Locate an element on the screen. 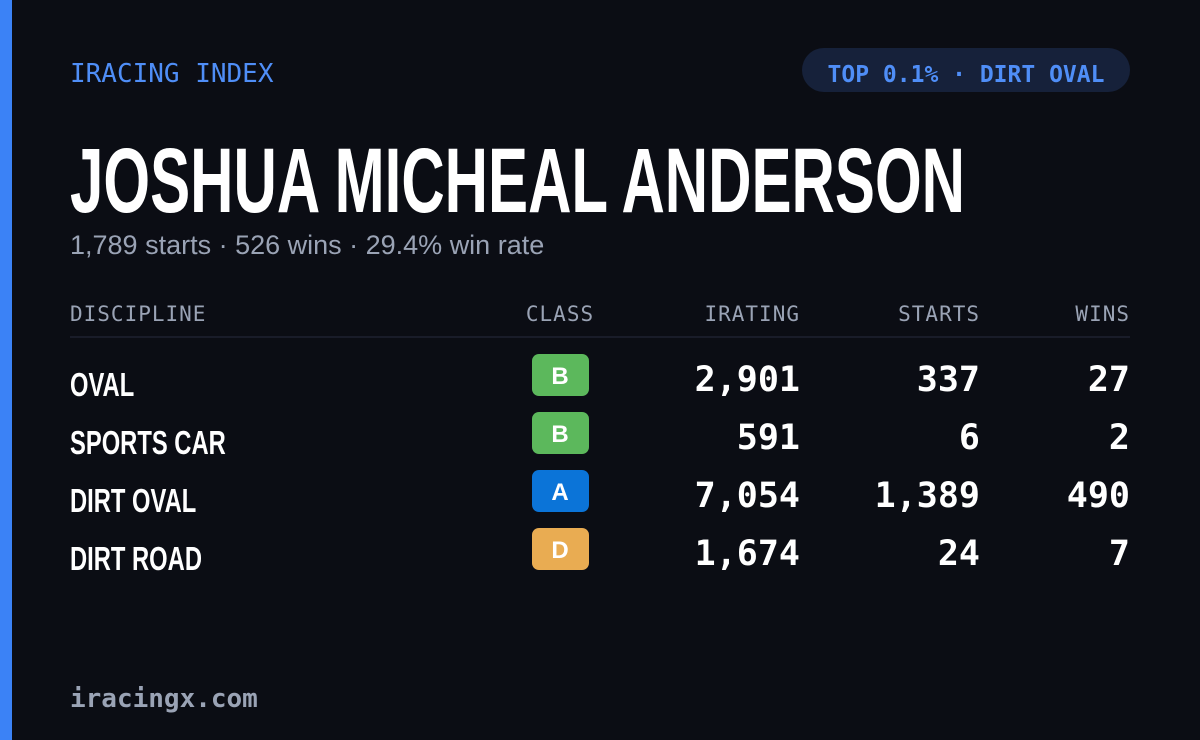  starts-value: 1,389 is located at coordinates (927, 496).